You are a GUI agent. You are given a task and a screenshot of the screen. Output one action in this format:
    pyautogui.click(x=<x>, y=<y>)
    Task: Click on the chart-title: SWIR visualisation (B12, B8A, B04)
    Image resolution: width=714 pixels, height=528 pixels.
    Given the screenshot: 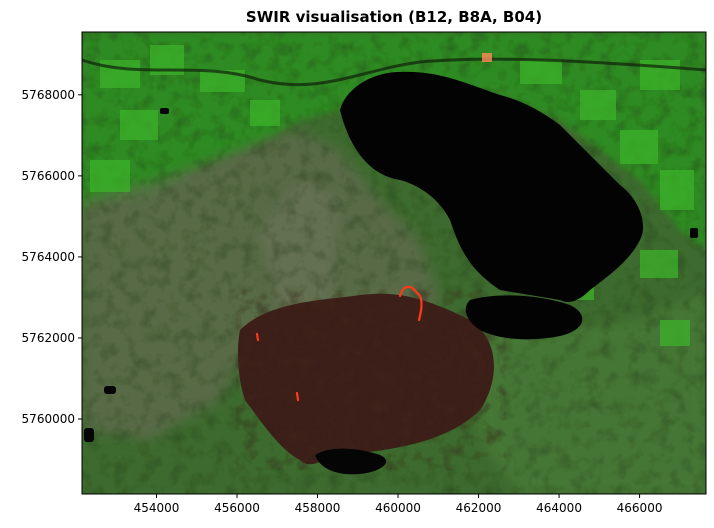 What is the action you would take?
    pyautogui.click(x=394, y=17)
    